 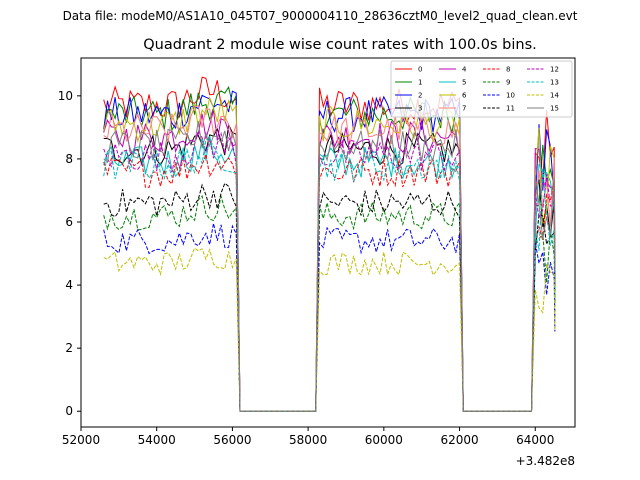 I want to click on x-tick-label: 58000, so click(x=308, y=440).